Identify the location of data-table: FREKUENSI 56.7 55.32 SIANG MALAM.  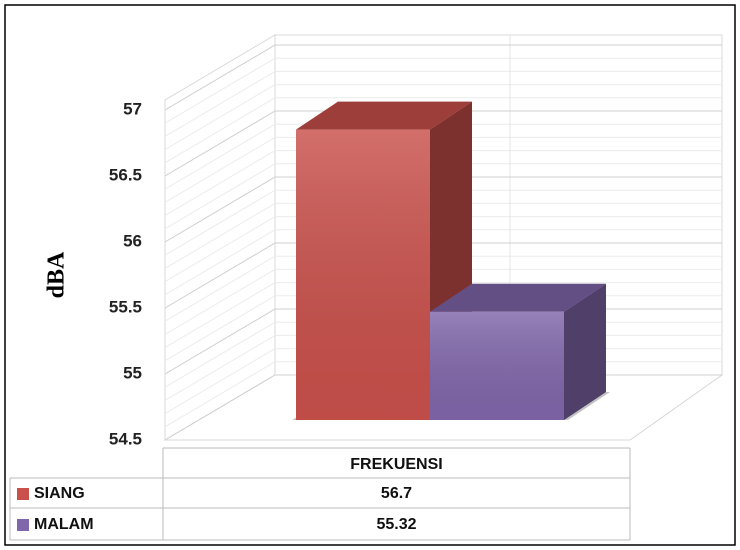
(320, 494).